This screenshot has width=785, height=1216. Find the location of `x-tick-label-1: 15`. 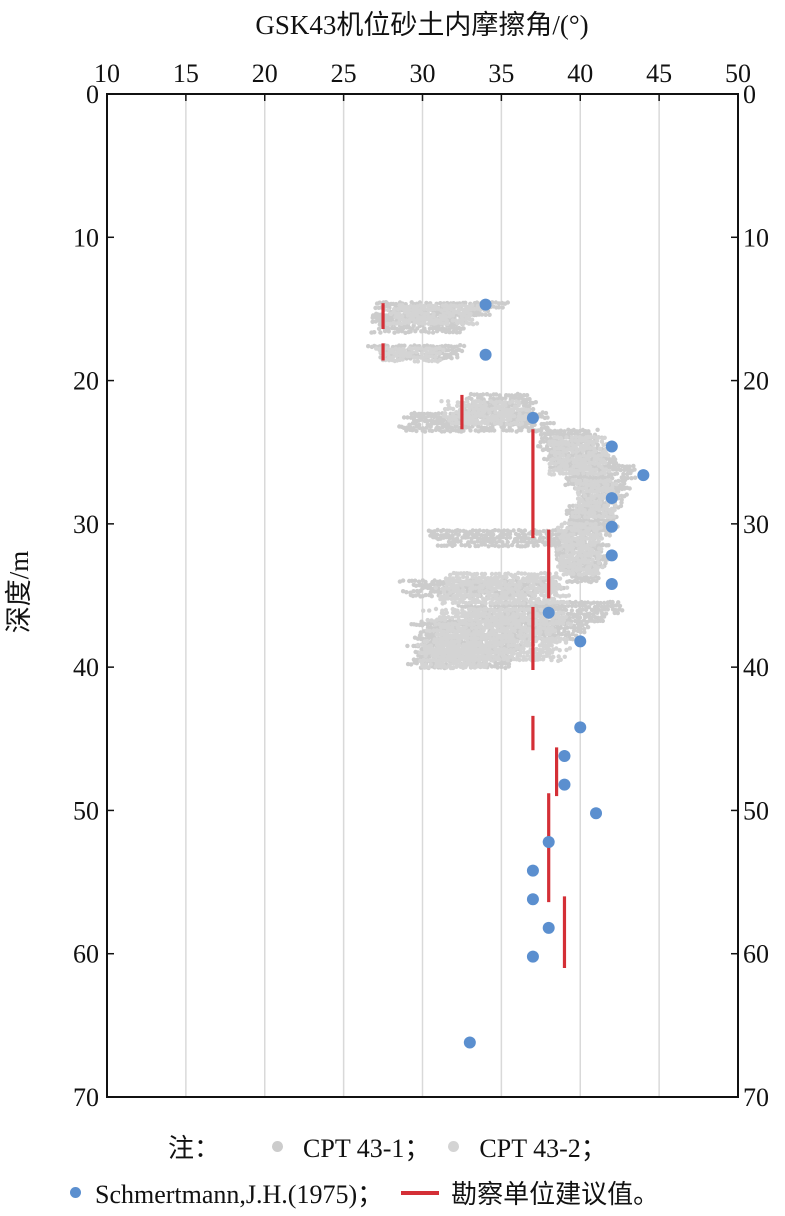

x-tick-label-1: 15 is located at coordinates (186, 73).